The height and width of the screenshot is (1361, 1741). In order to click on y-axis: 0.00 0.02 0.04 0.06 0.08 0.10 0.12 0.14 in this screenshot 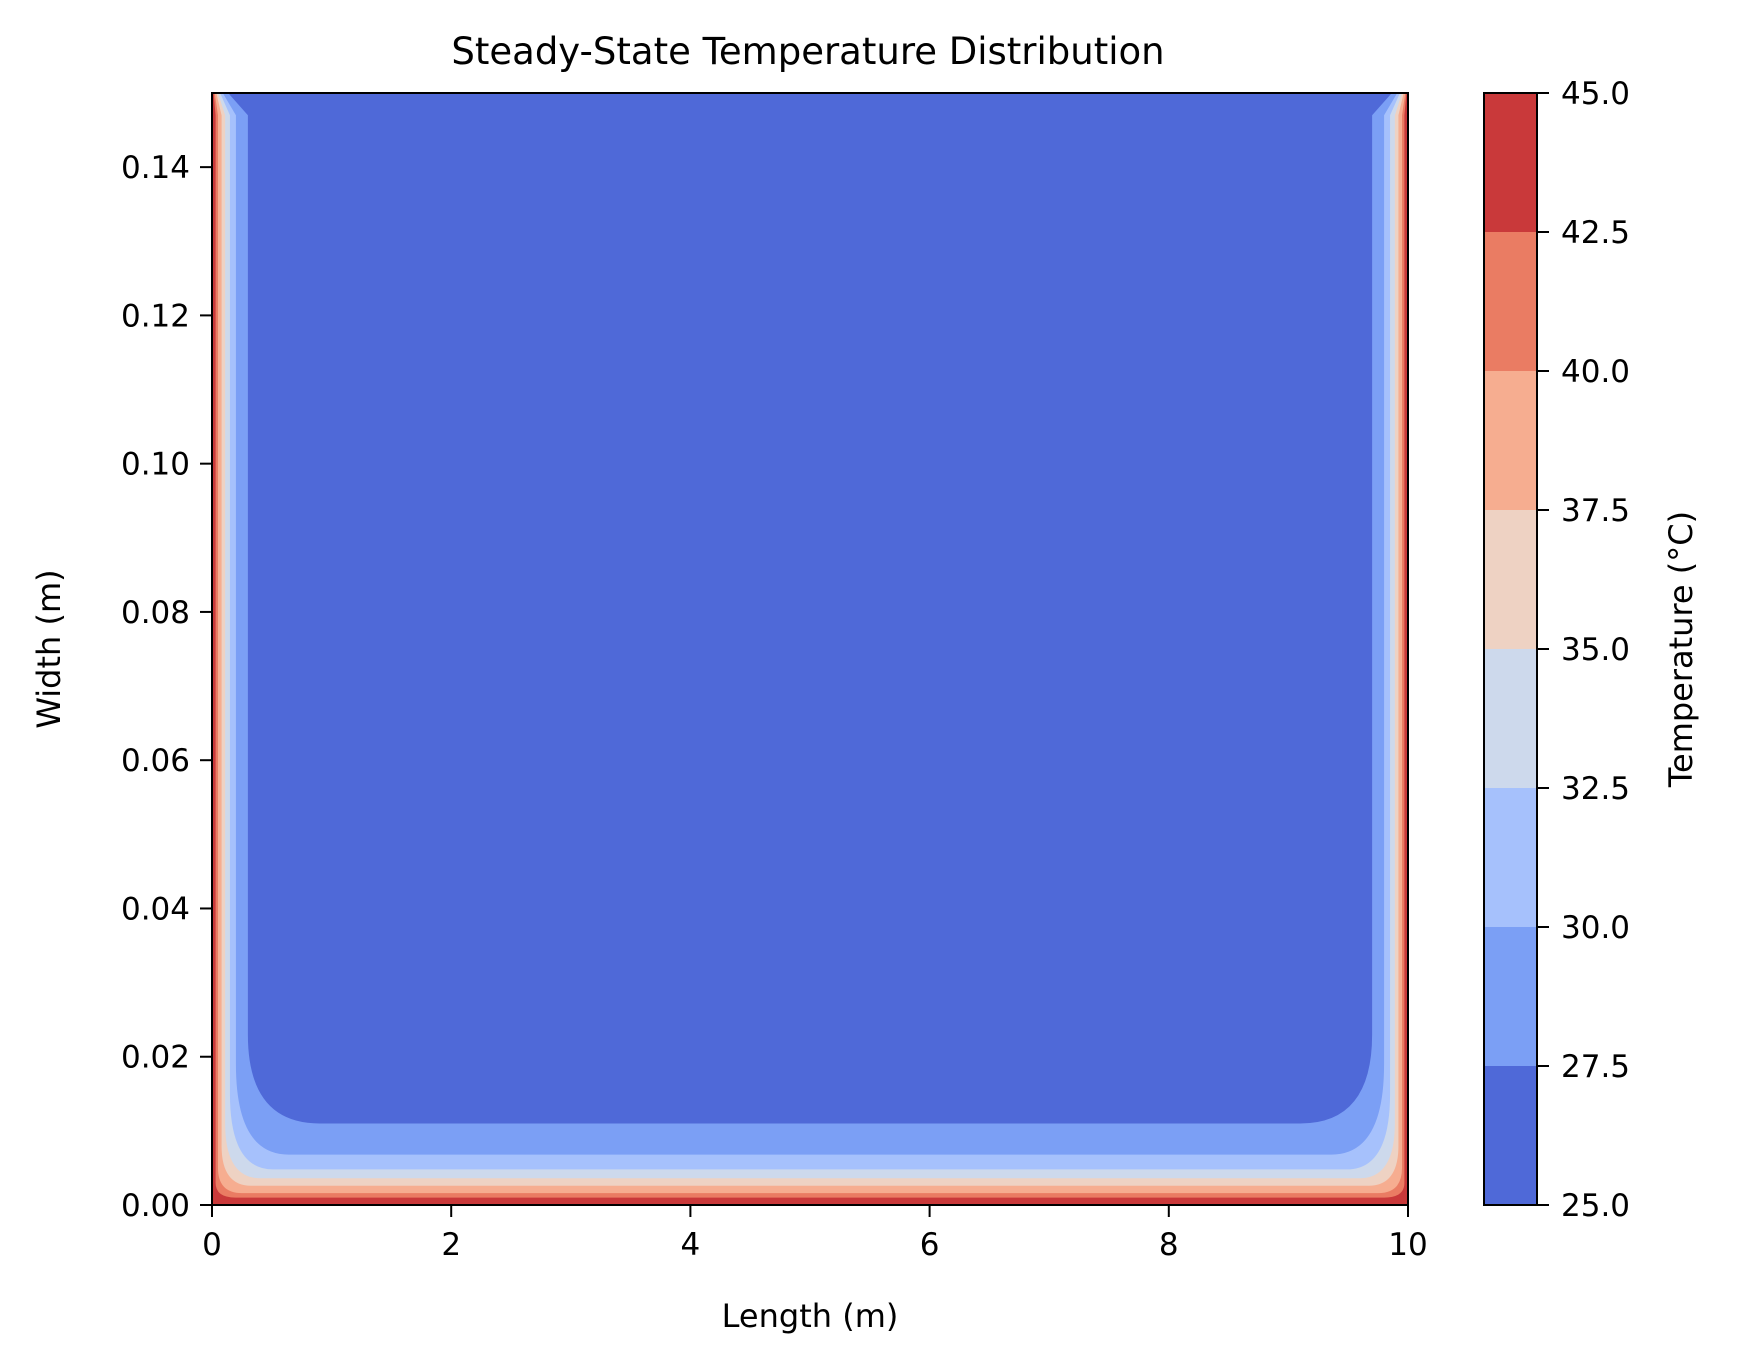, I will do `click(166, 687)`.